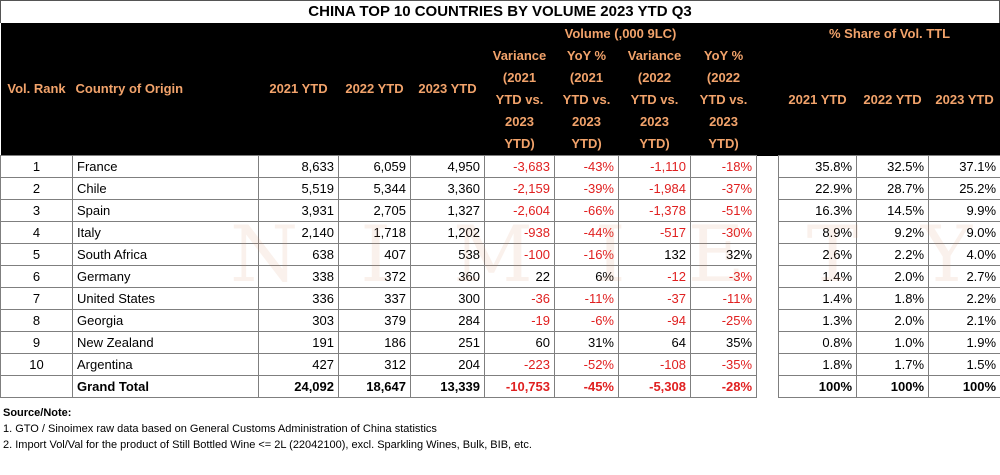 This screenshot has width=1000, height=475. What do you see at coordinates (519, 188) in the screenshot?
I see `var21-cell: -2,159` at bounding box center [519, 188].